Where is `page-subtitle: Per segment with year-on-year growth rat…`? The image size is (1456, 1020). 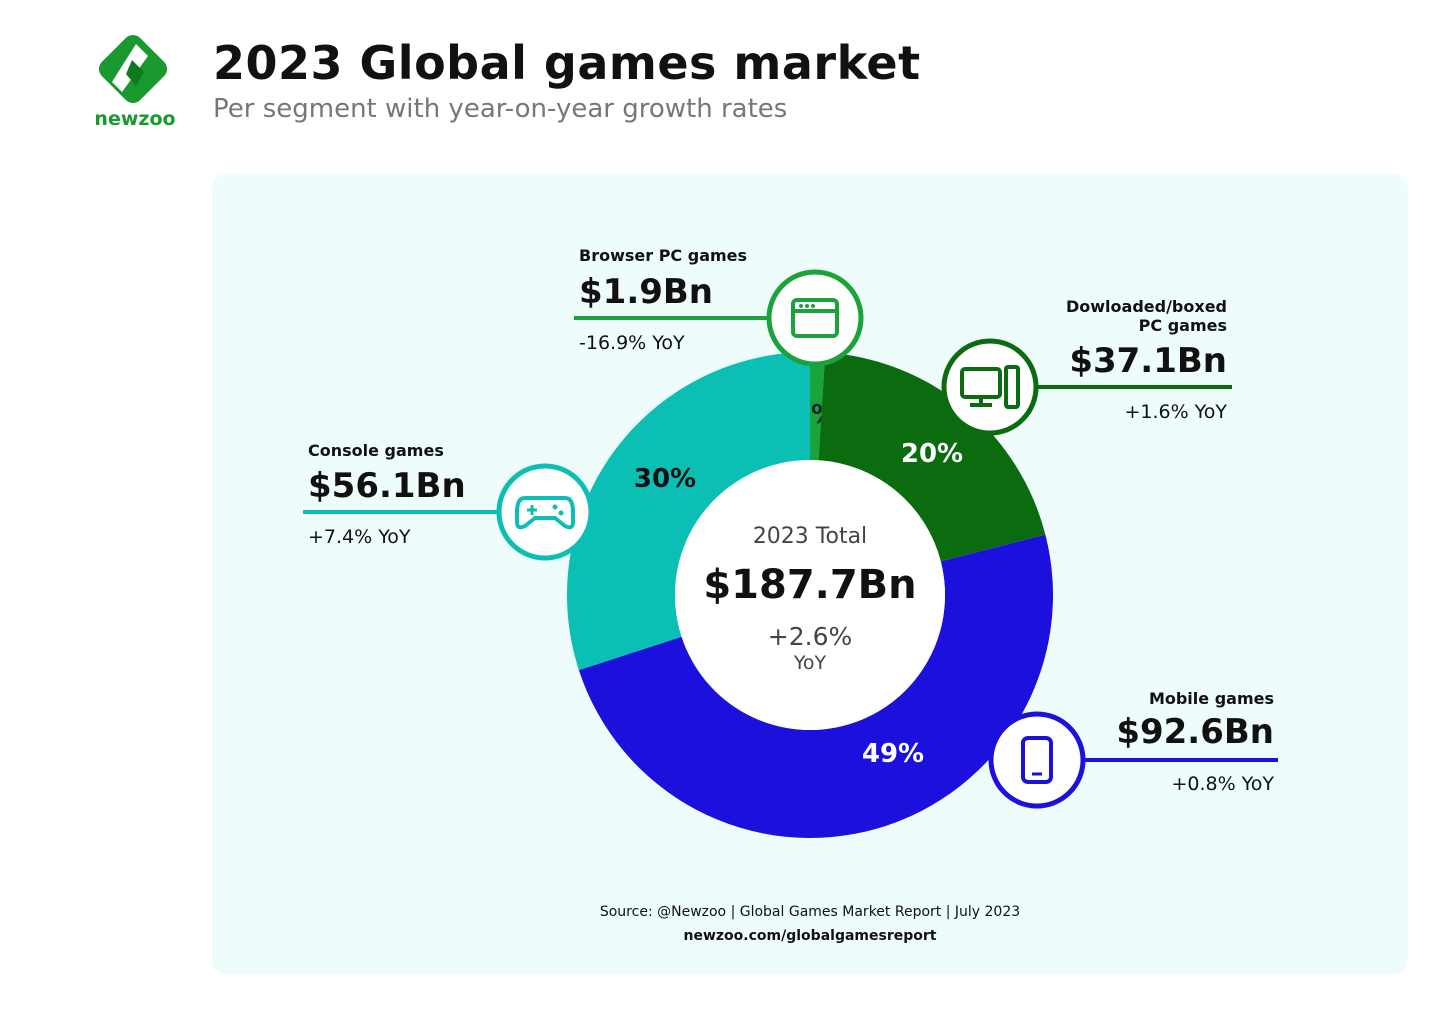
page-subtitle: Per segment with year-on-year growth rat… is located at coordinates (500, 109).